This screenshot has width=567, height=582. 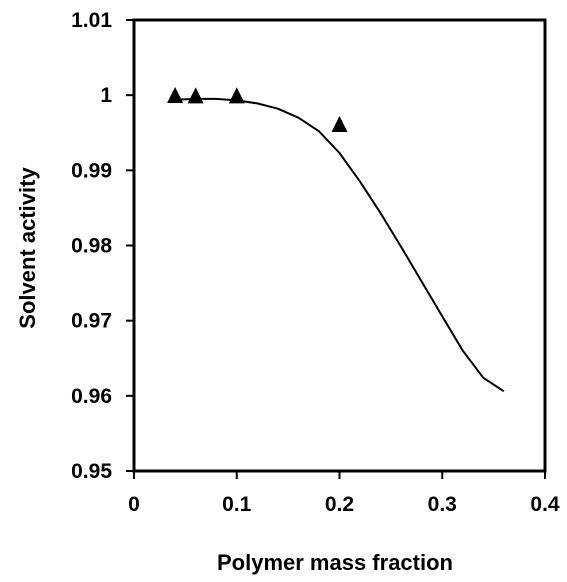 I want to click on y-tick-label: 0.95, so click(x=91, y=471).